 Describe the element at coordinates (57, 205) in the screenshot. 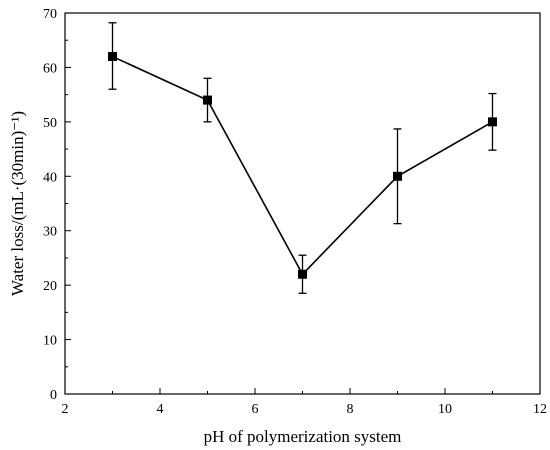

I see `y-axis: 0 10 20 30 40 50 60 70` at that location.